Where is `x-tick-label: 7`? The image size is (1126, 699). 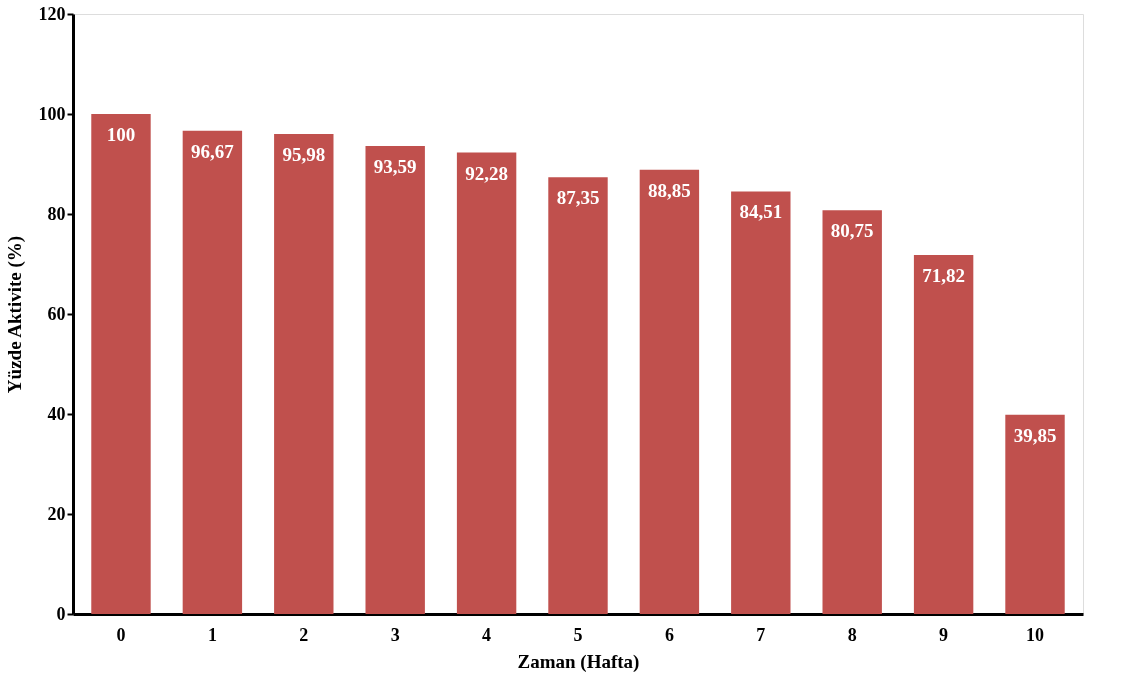 x-tick-label: 7 is located at coordinates (761, 634).